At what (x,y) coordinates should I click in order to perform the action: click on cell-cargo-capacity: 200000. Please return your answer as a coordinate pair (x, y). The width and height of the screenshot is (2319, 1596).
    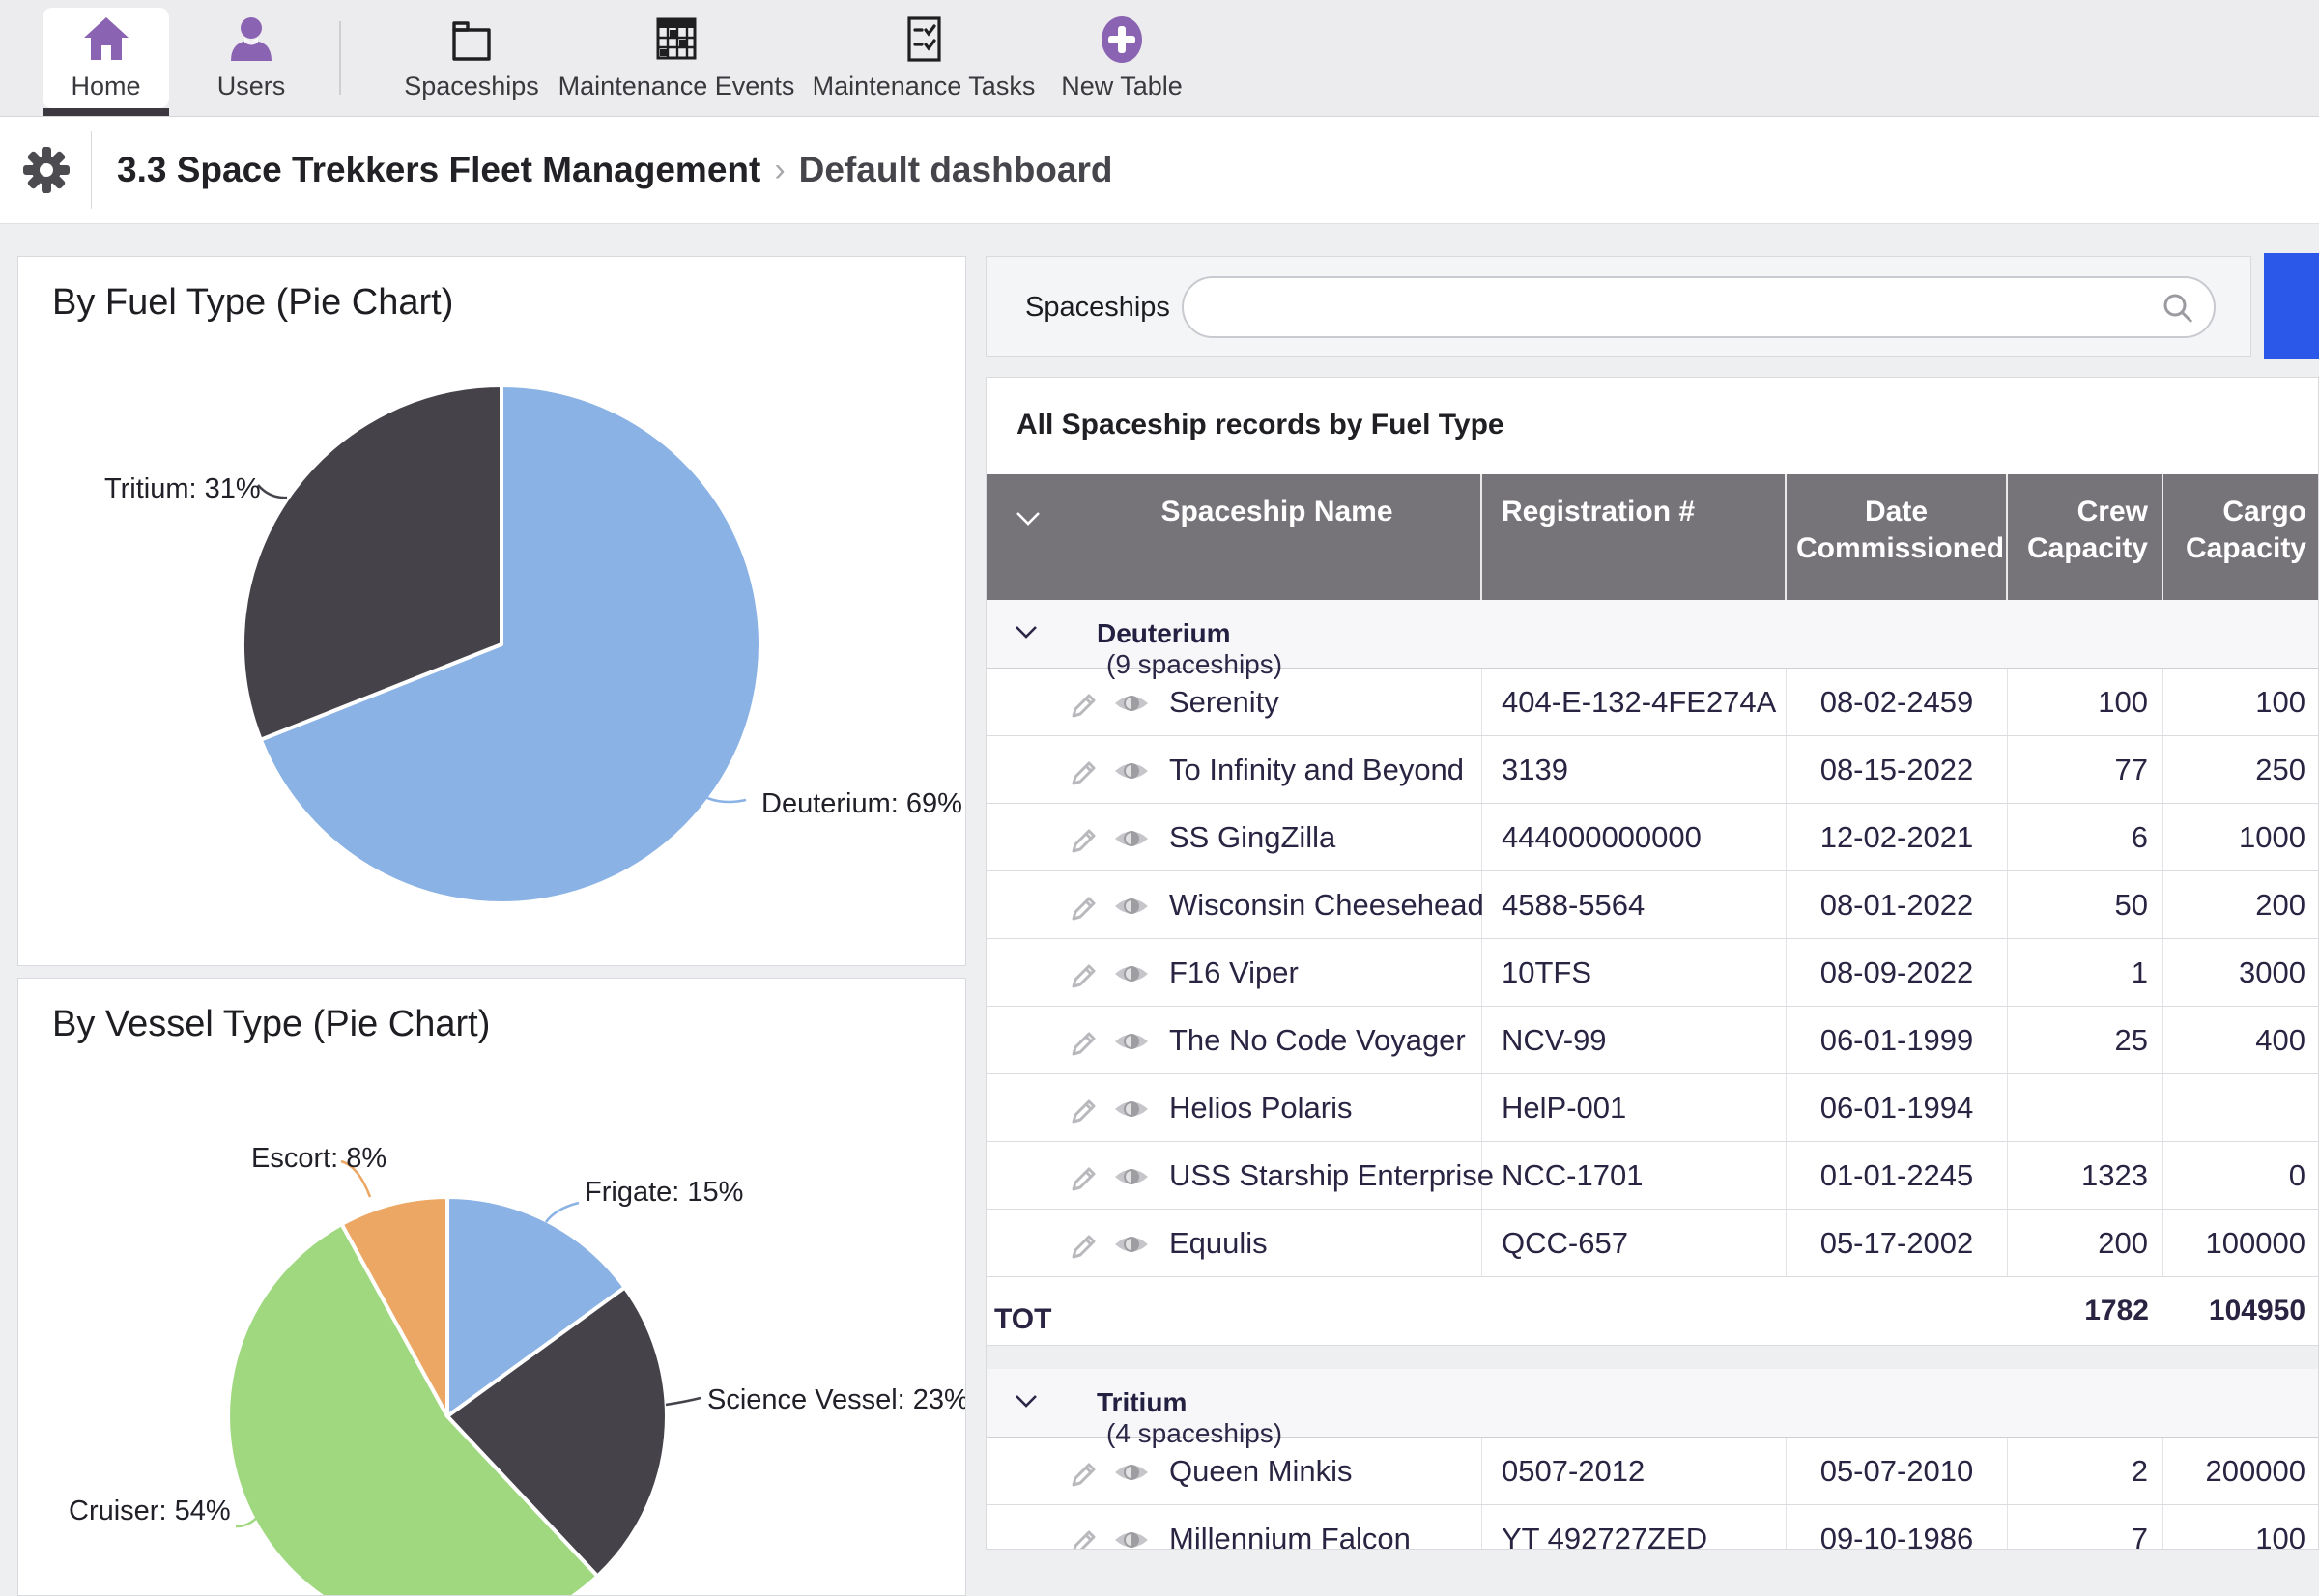
    Looking at the image, I should click on (2255, 1471).